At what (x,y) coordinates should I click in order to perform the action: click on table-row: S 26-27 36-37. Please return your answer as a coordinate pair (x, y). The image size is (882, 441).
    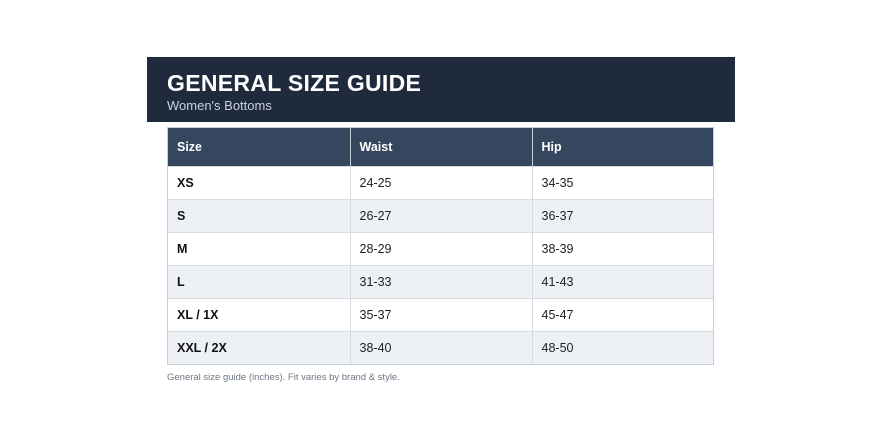
    Looking at the image, I should click on (440, 216).